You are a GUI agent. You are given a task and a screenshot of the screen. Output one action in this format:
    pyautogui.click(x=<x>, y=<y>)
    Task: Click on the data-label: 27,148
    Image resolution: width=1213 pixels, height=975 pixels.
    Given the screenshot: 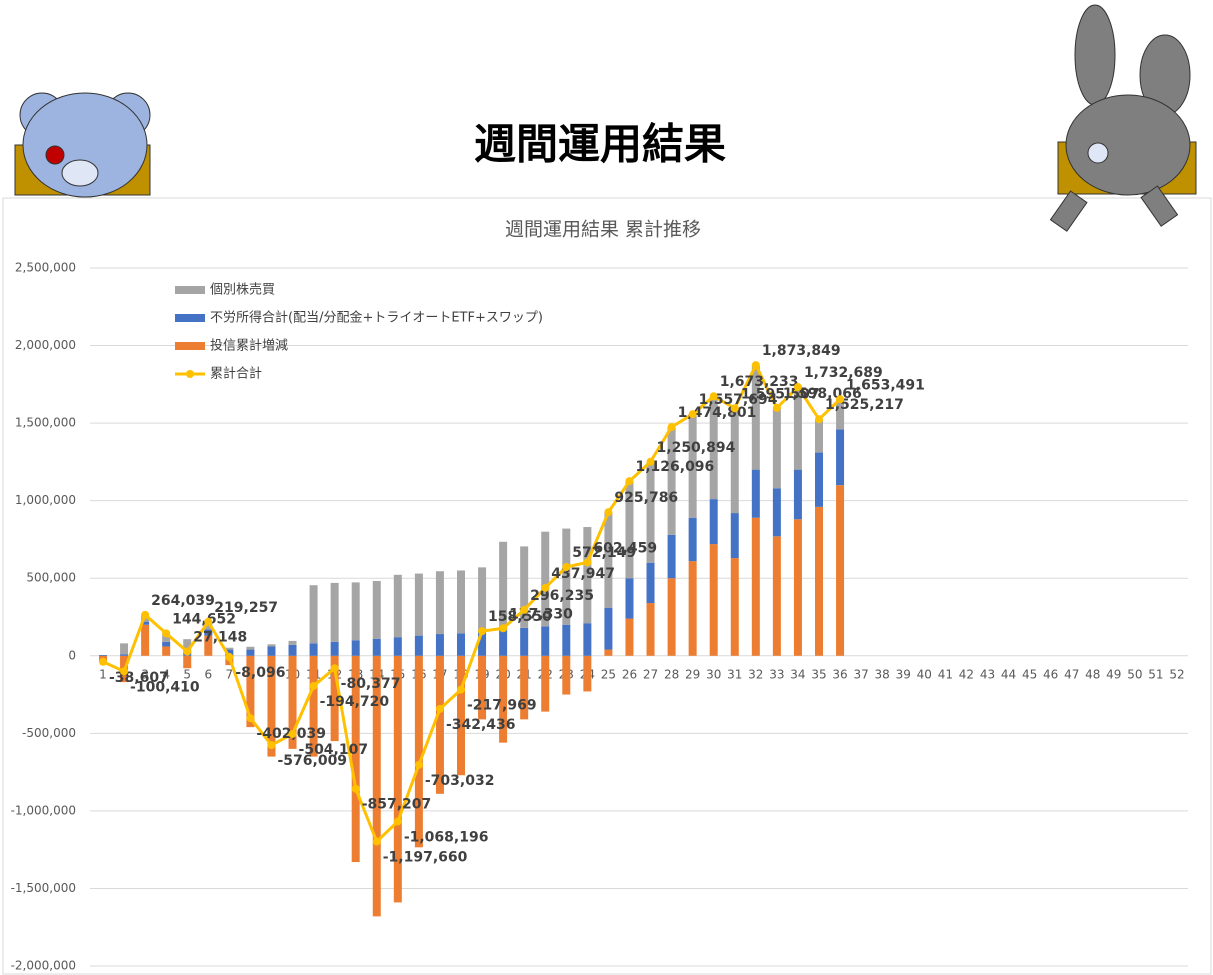 What is the action you would take?
    pyautogui.click(x=220, y=638)
    